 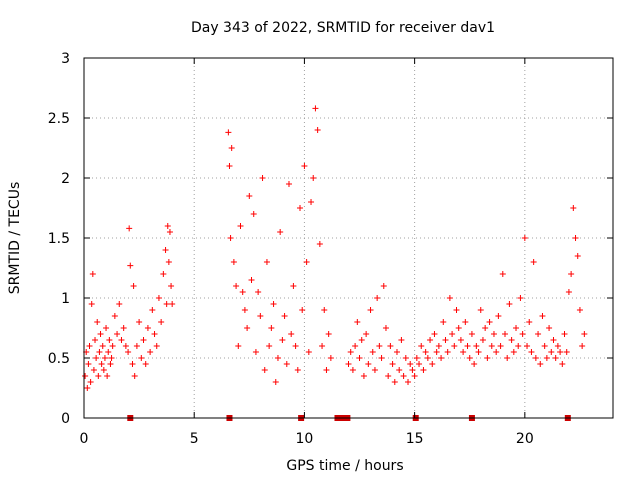 What do you see at coordinates (305, 439) in the screenshot?
I see `x-tick-label: 10` at bounding box center [305, 439].